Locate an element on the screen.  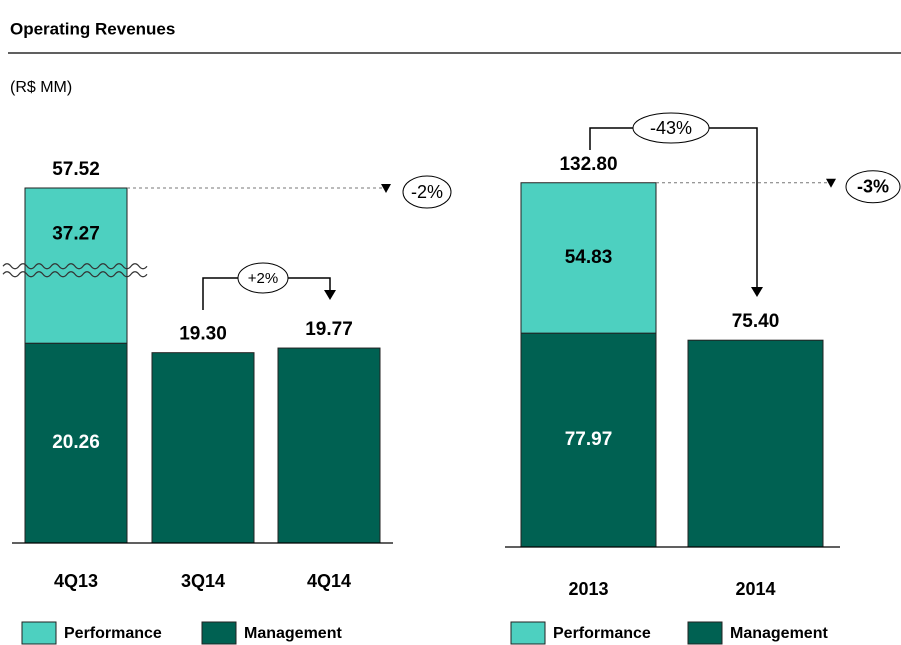
total-label: 75.40 is located at coordinates (756, 321).